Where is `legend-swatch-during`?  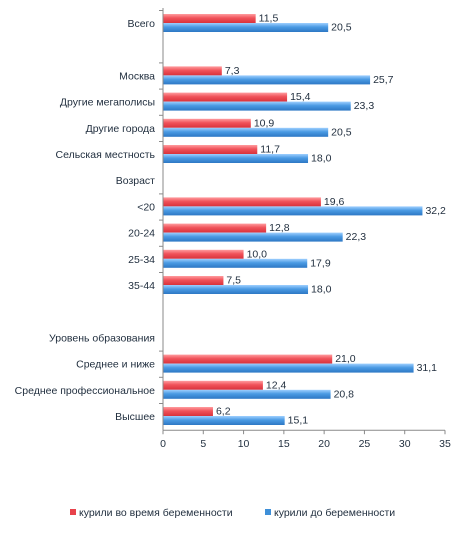 legend-swatch-during is located at coordinates (73, 512).